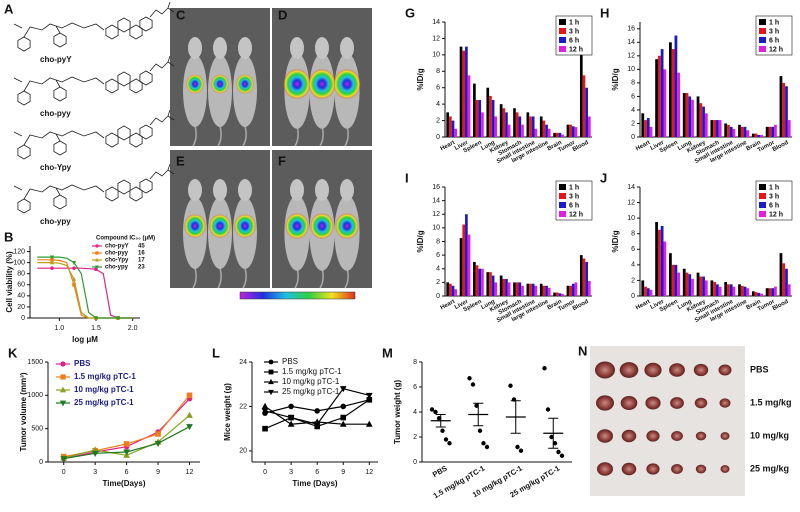 This screenshot has height=512, width=800. What do you see at coordinates (478, 414) in the screenshot?
I see `error-bar` at bounding box center [478, 414].